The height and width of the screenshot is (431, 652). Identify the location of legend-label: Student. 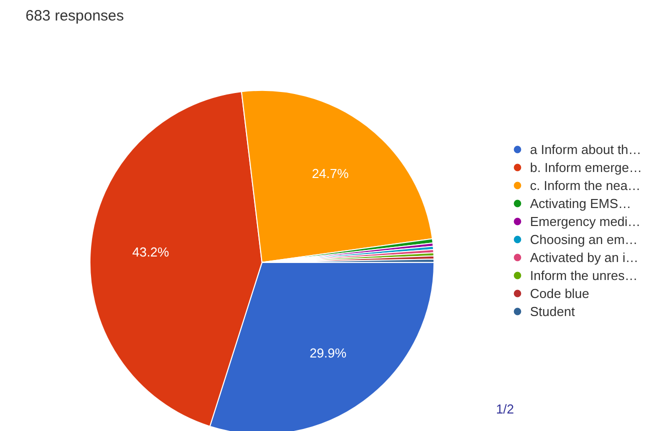
(552, 311).